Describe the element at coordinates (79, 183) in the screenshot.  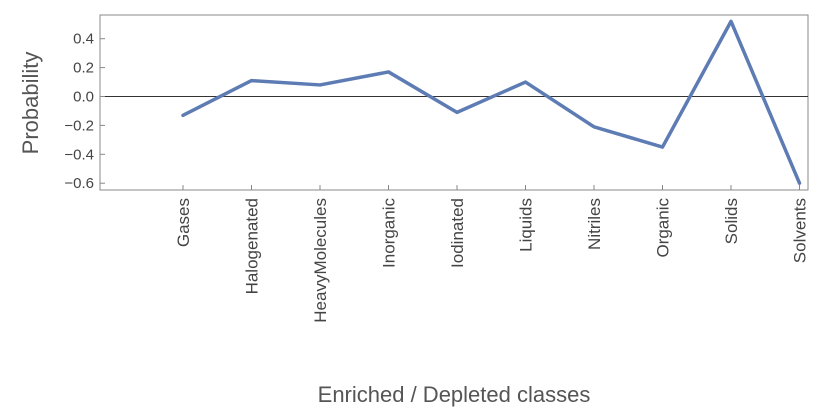
I see `y-tick-label: −0.6` at that location.